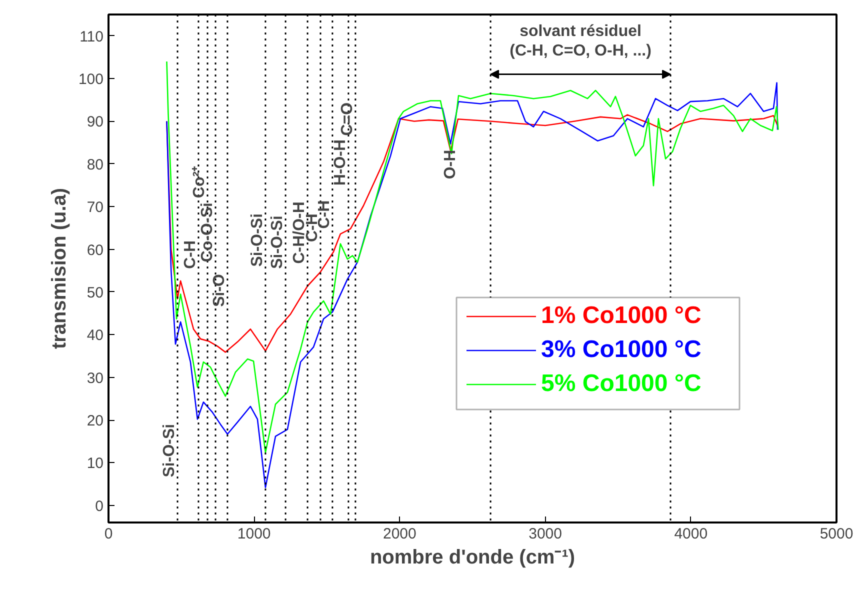 The height and width of the screenshot is (614, 863). I want to click on annotation: O-H, so click(451, 165).